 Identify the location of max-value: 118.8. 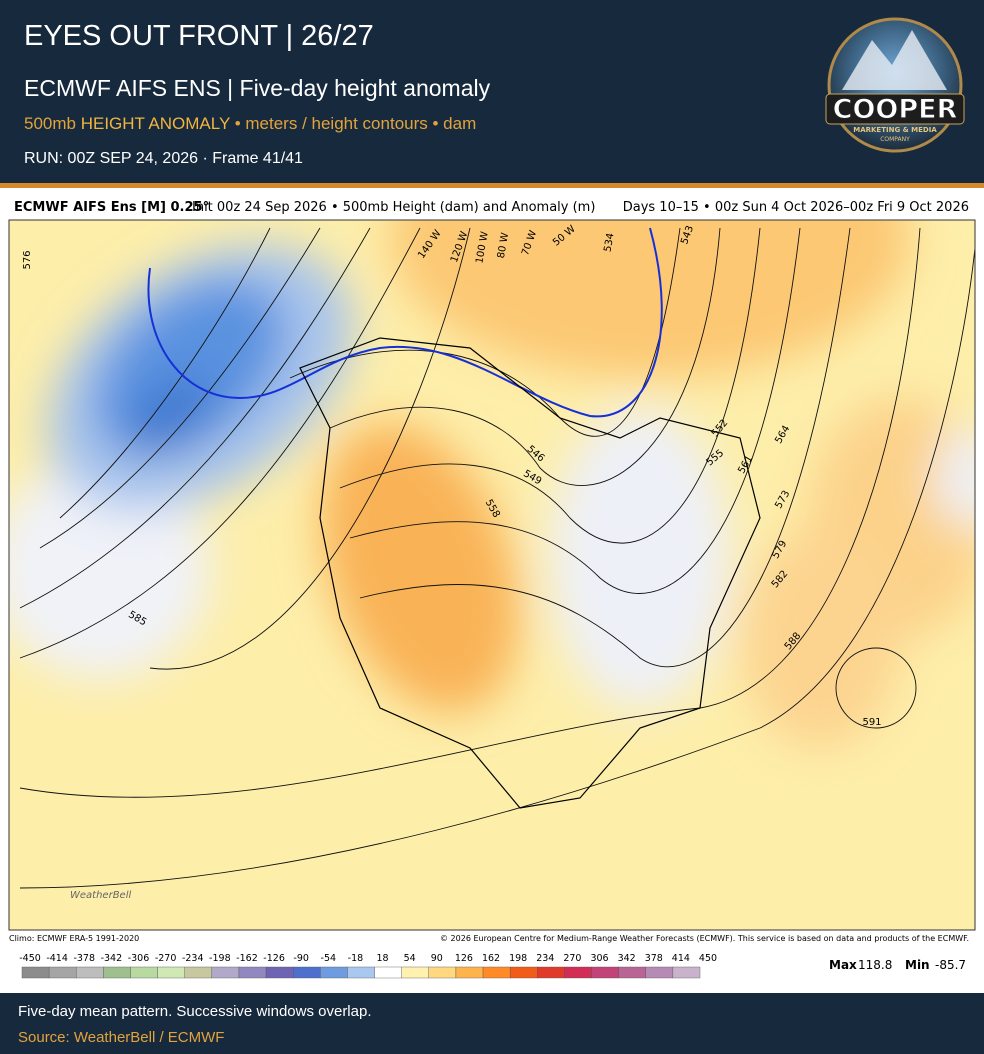
(875, 965).